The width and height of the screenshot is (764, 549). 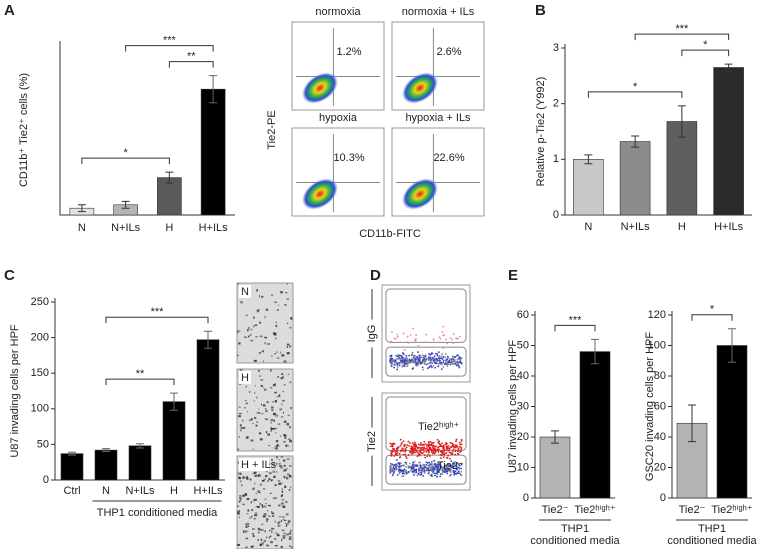 I want to click on y-tick-label: 100, so click(x=657, y=345).